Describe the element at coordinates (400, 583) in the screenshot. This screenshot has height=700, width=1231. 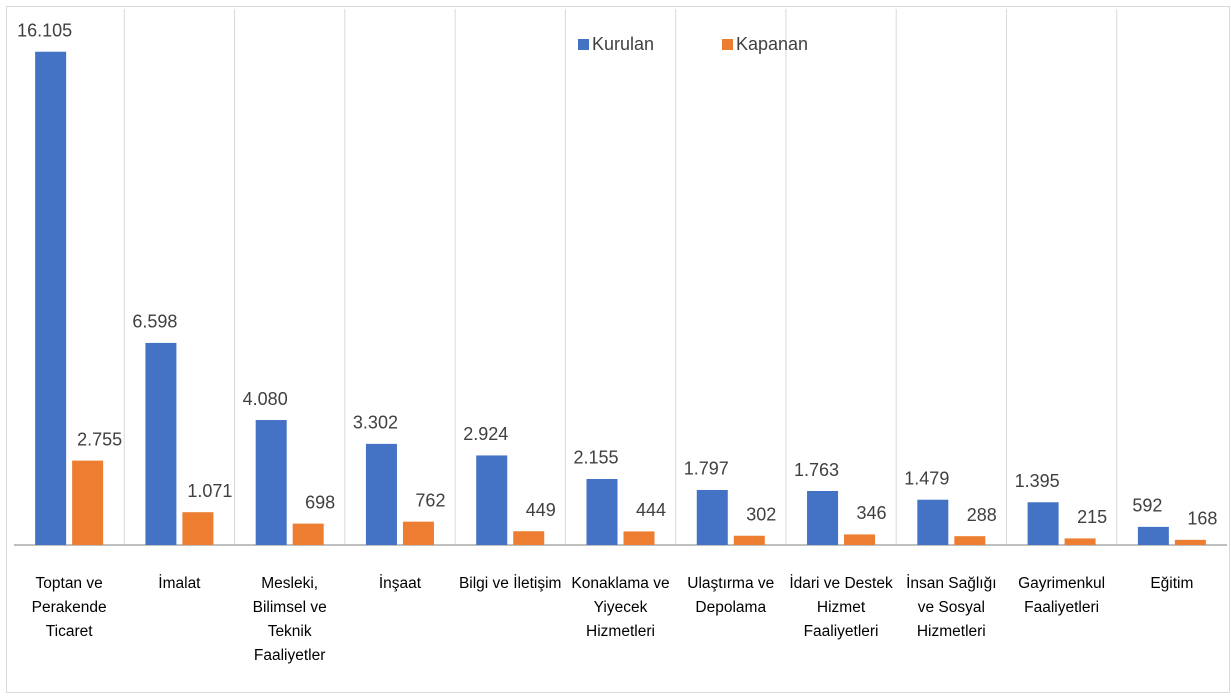
I see `x-tick-label: İnşaat` at that location.